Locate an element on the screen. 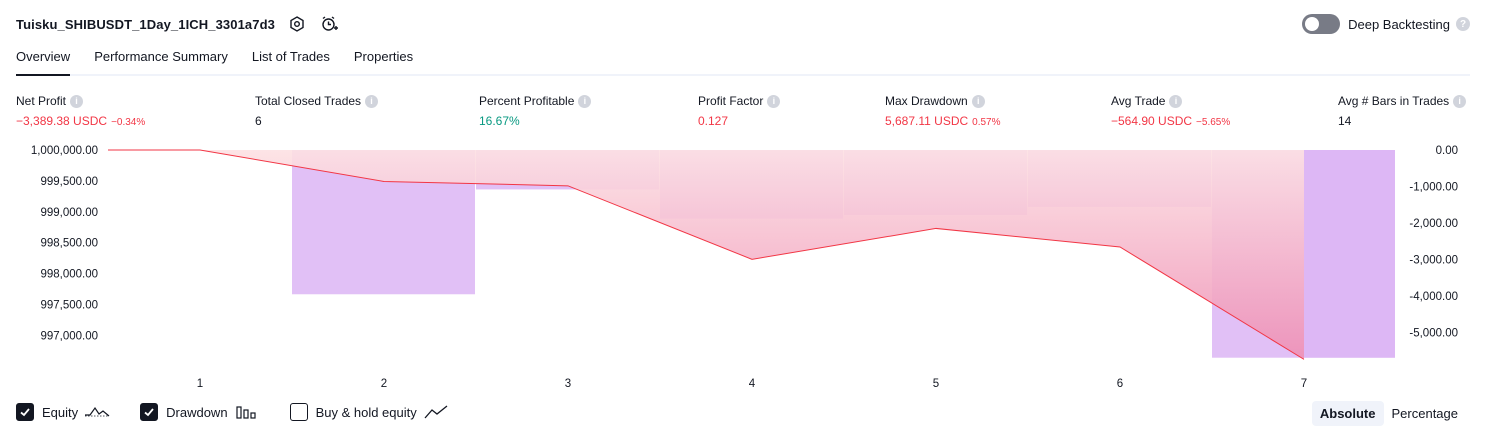  equity-checkbox is located at coordinates (25, 412).